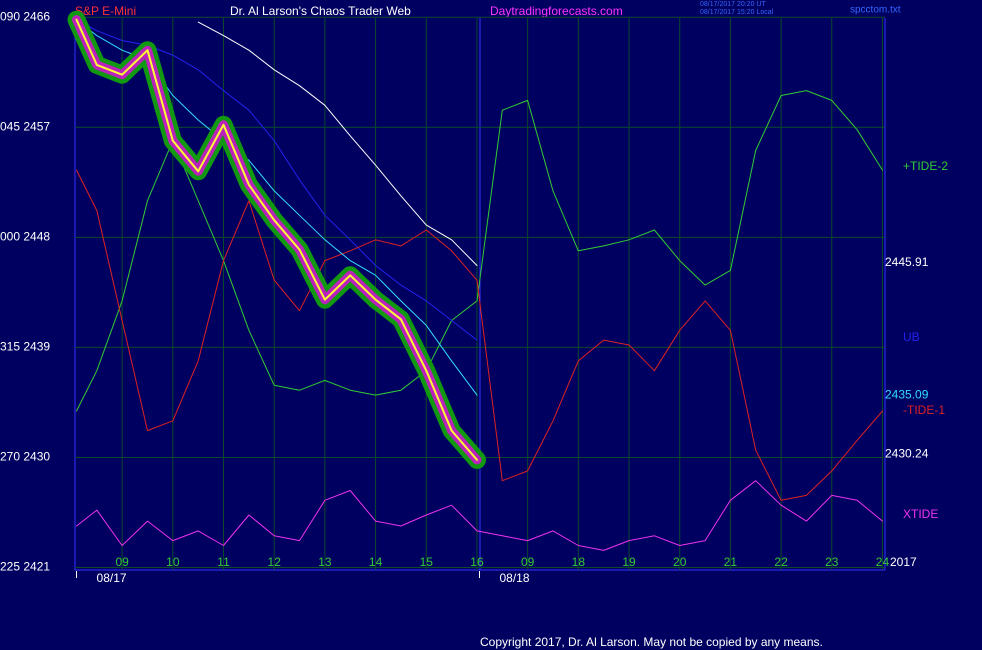 The image size is (982, 650). Describe the element at coordinates (875, 10) in the screenshot. I see `file-name: spcctom.txt` at that location.